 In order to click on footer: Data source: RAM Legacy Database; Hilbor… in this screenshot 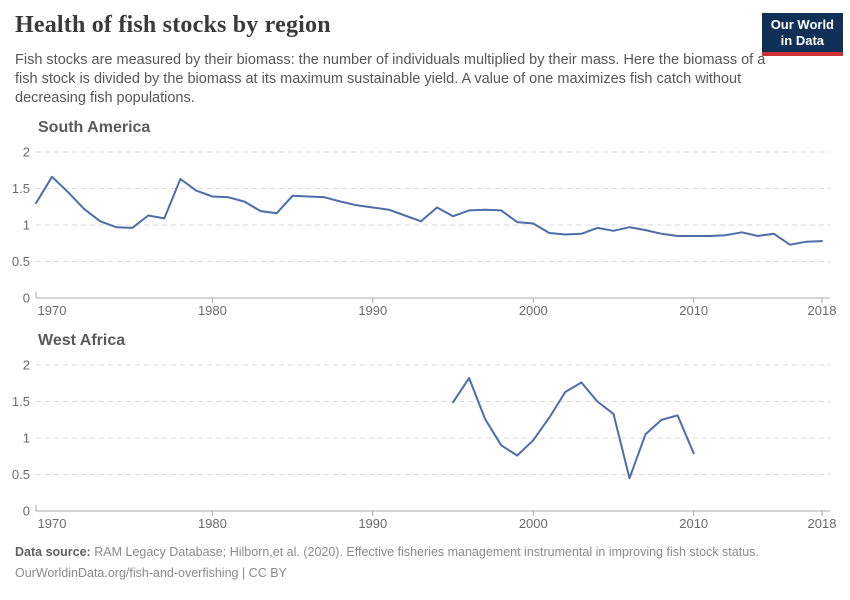, I will do `click(425, 566)`.